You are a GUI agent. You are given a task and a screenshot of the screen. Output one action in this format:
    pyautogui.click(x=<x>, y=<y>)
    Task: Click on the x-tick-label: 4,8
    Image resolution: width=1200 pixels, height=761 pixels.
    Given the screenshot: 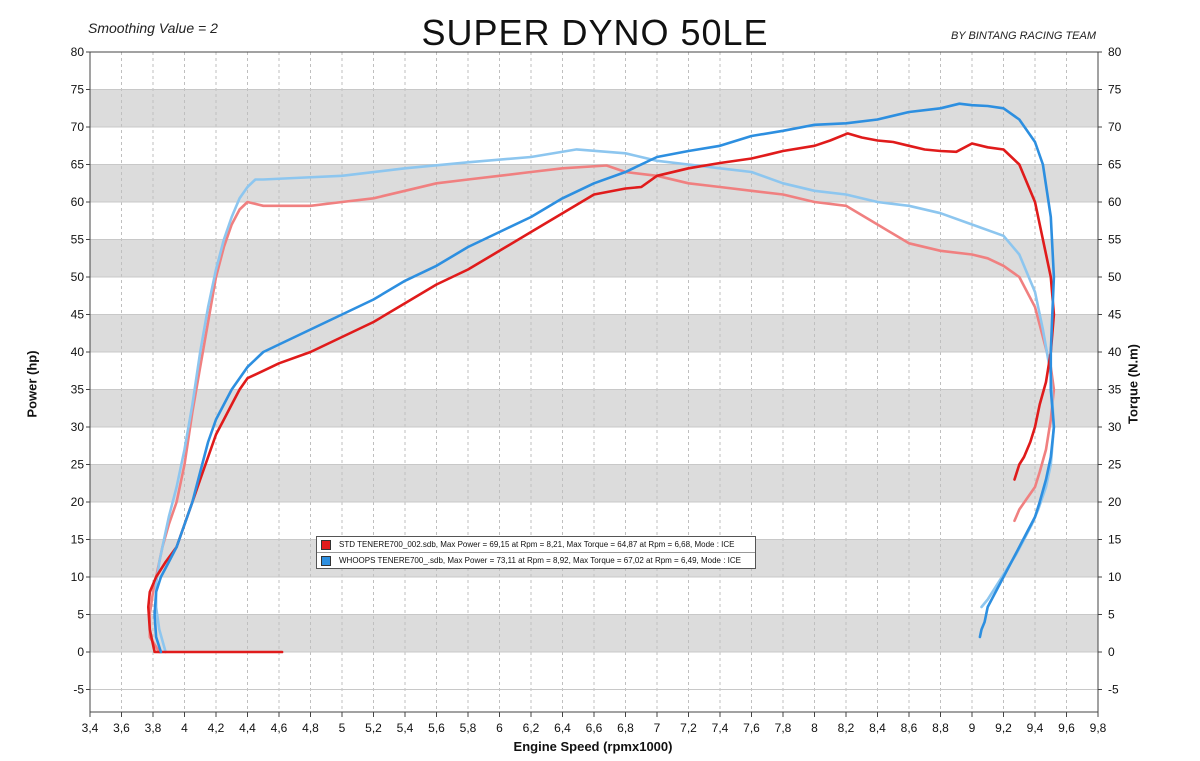 What is the action you would take?
    pyautogui.click(x=310, y=728)
    